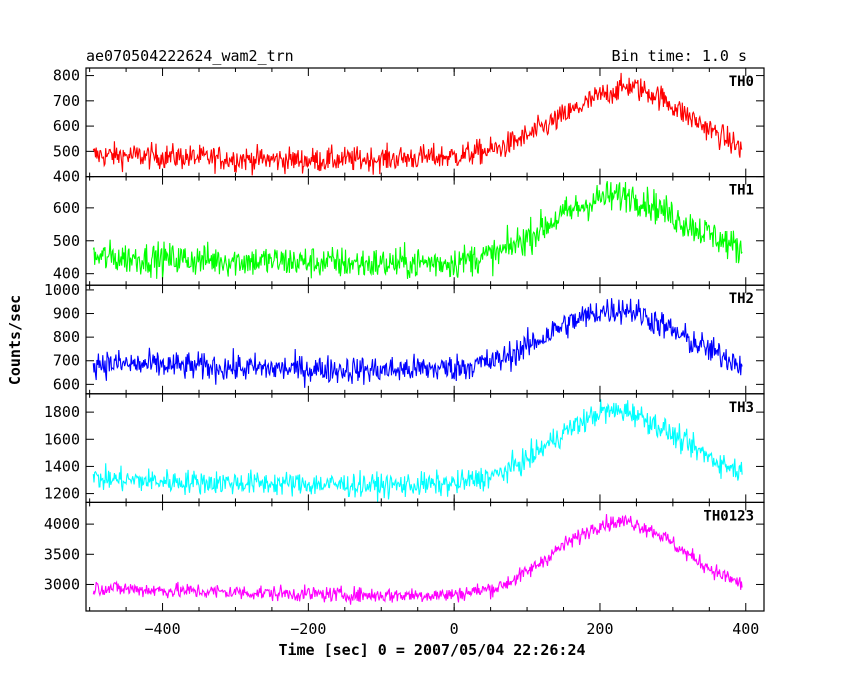  Describe the element at coordinates (417, 559) in the screenshot. I see `series-th0123` at that location.